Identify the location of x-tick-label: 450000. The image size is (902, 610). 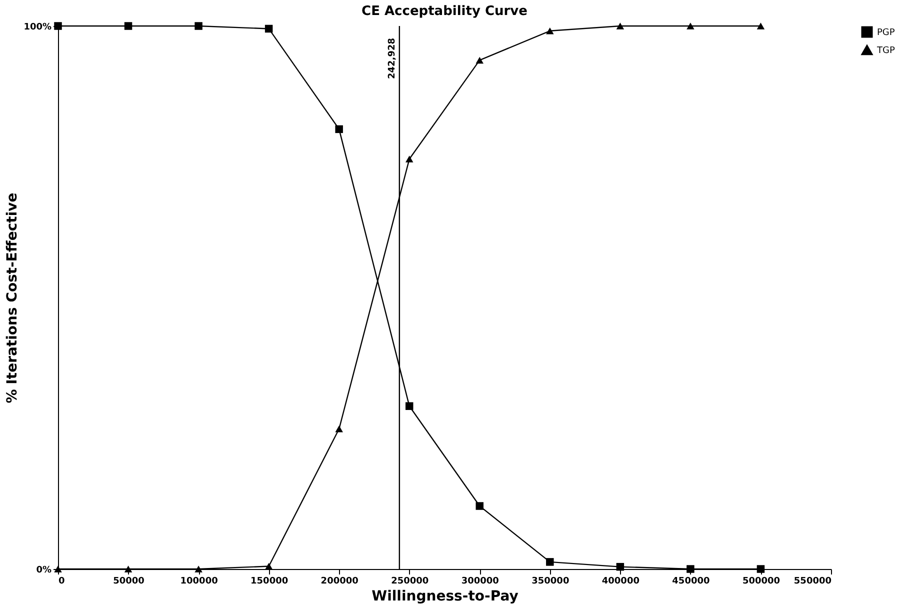
(691, 581).